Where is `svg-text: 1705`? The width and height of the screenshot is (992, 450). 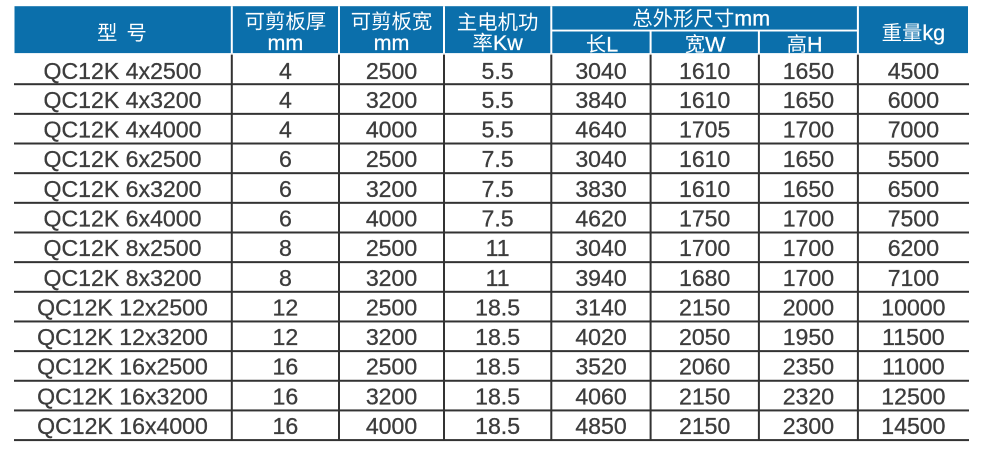
svg-text: 1705 is located at coordinates (704, 130).